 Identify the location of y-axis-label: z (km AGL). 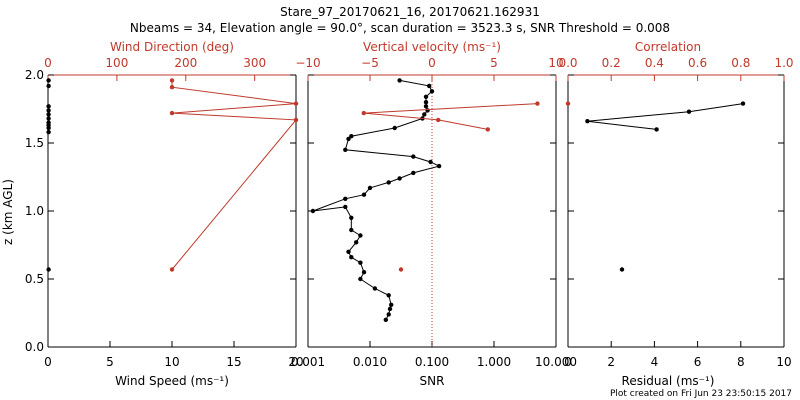
(8, 212).